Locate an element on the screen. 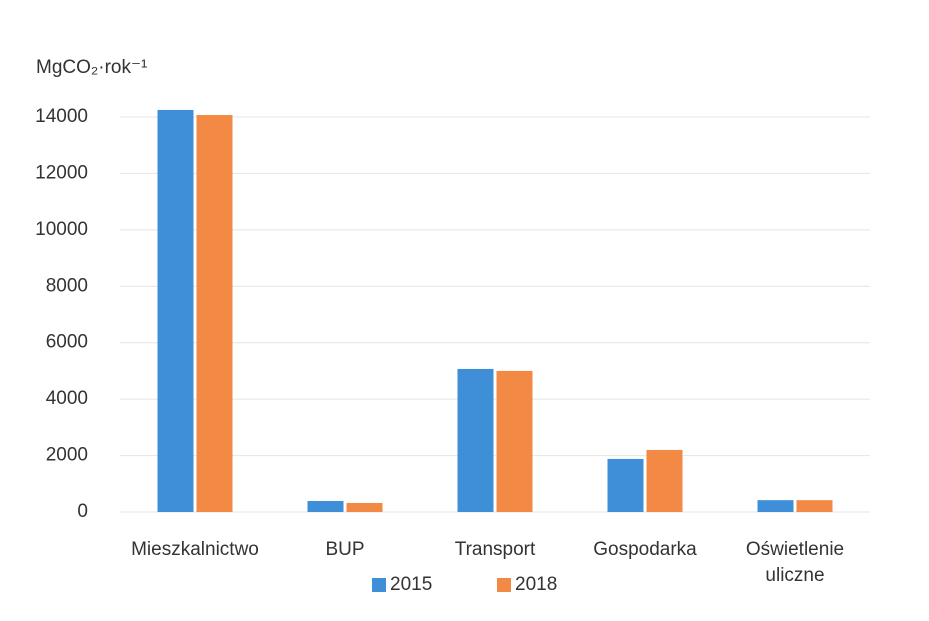  y-tick-label: 14000 is located at coordinates (61, 116).